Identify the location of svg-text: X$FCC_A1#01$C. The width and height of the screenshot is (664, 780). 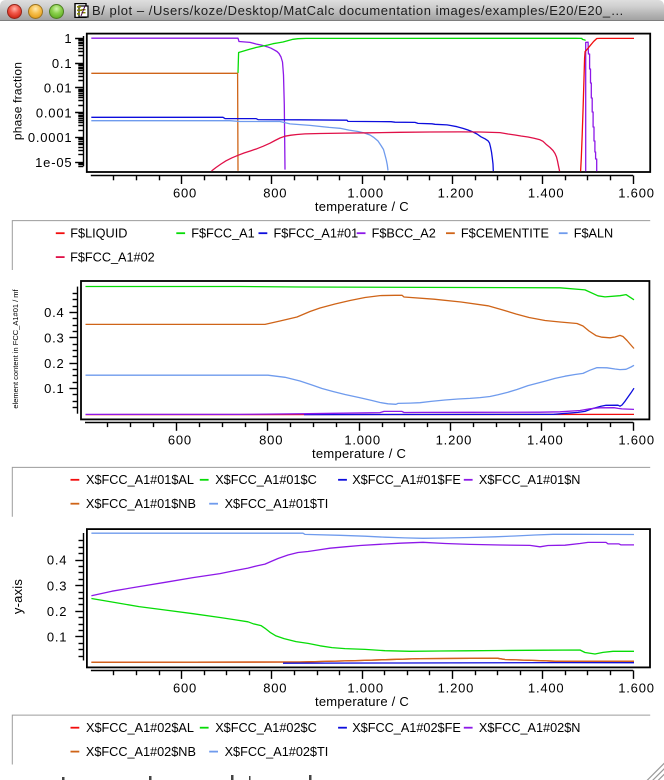
(266, 480).